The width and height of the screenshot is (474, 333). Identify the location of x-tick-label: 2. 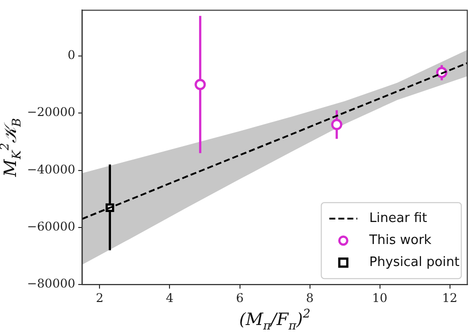
(100, 297).